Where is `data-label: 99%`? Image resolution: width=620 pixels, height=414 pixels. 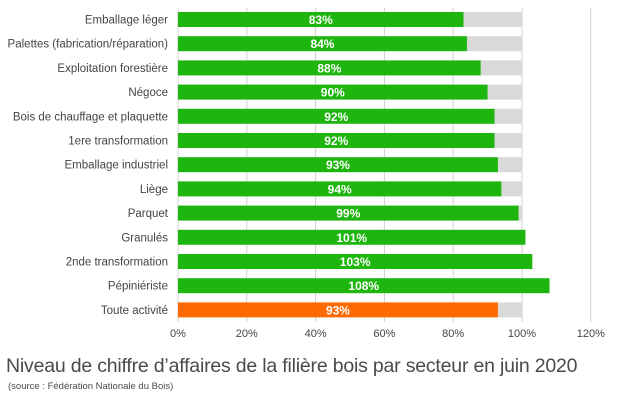 data-label: 99% is located at coordinates (348, 214).